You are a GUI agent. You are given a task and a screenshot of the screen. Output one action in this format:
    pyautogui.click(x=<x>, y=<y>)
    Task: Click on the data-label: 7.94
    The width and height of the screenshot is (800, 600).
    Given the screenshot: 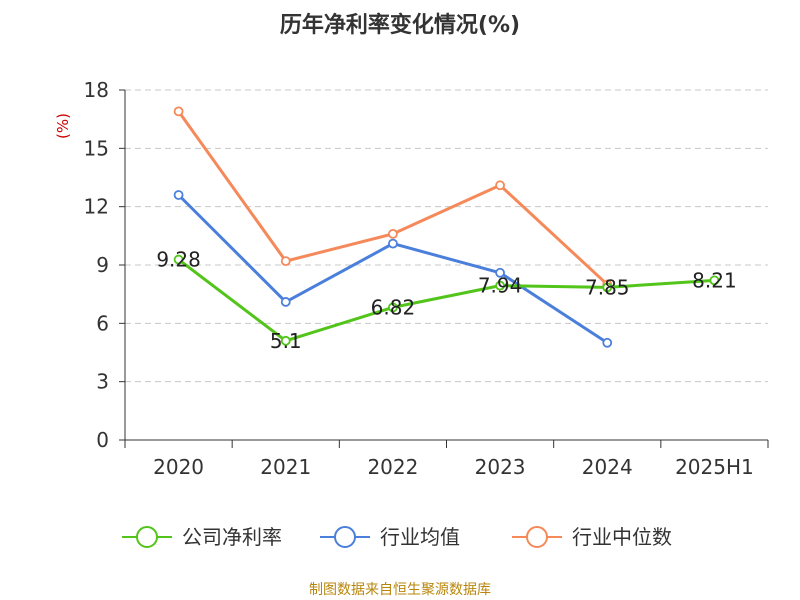 What is the action you would take?
    pyautogui.click(x=500, y=286)
    